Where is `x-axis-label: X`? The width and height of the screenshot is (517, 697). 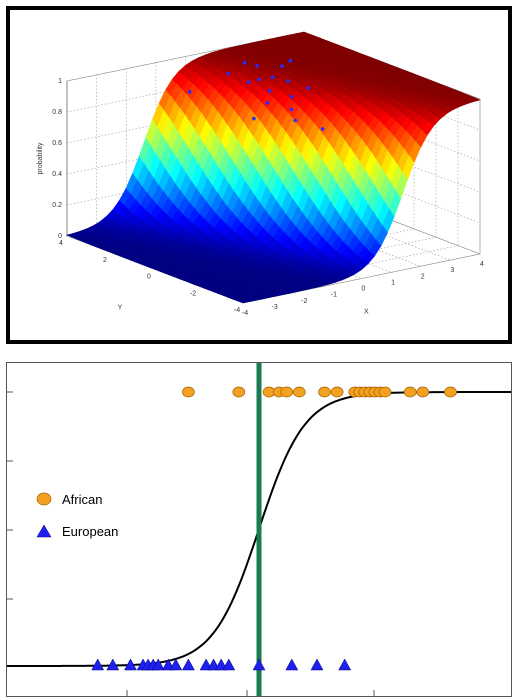
x-axis-label: X is located at coordinates (366, 311).